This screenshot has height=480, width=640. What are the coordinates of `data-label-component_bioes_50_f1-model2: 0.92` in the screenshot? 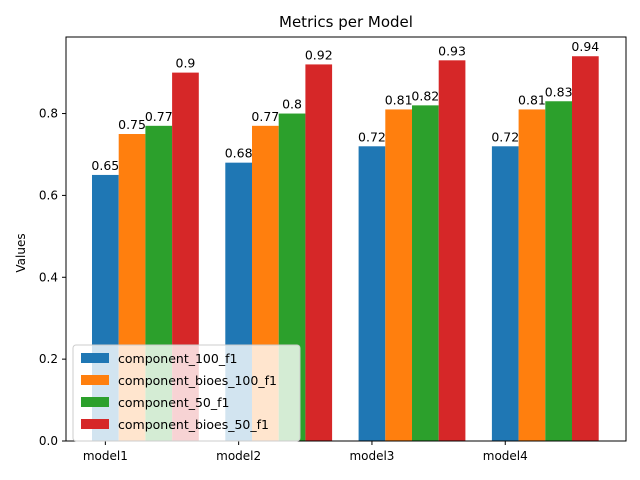 It's located at (319, 54).